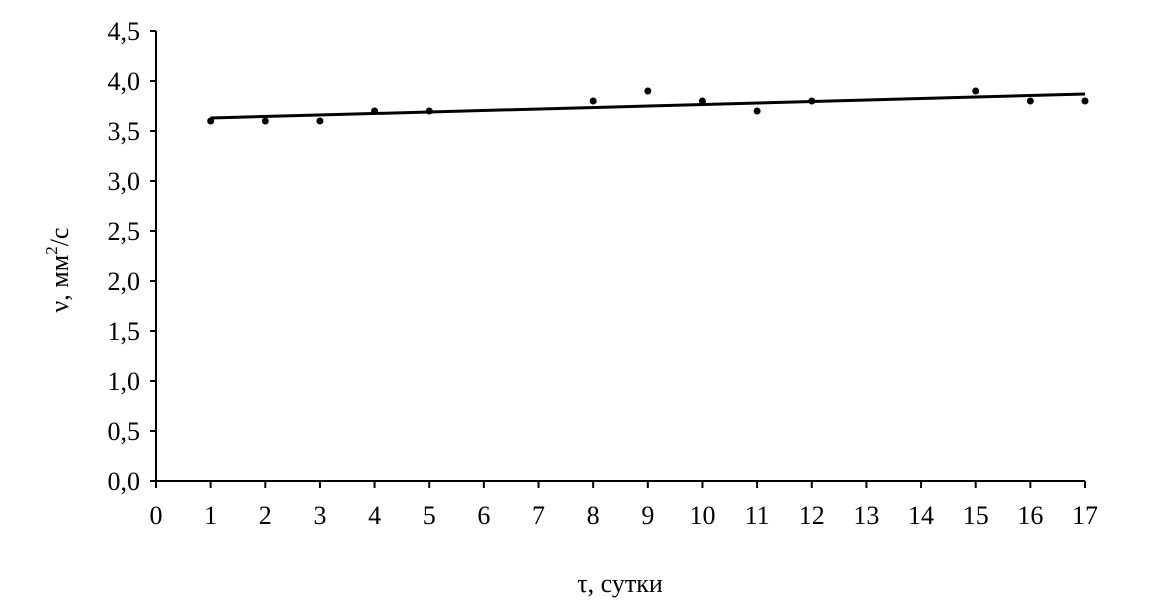 The height and width of the screenshot is (607, 1174). I want to click on y-axis-title-tail: /с, so click(59, 237).